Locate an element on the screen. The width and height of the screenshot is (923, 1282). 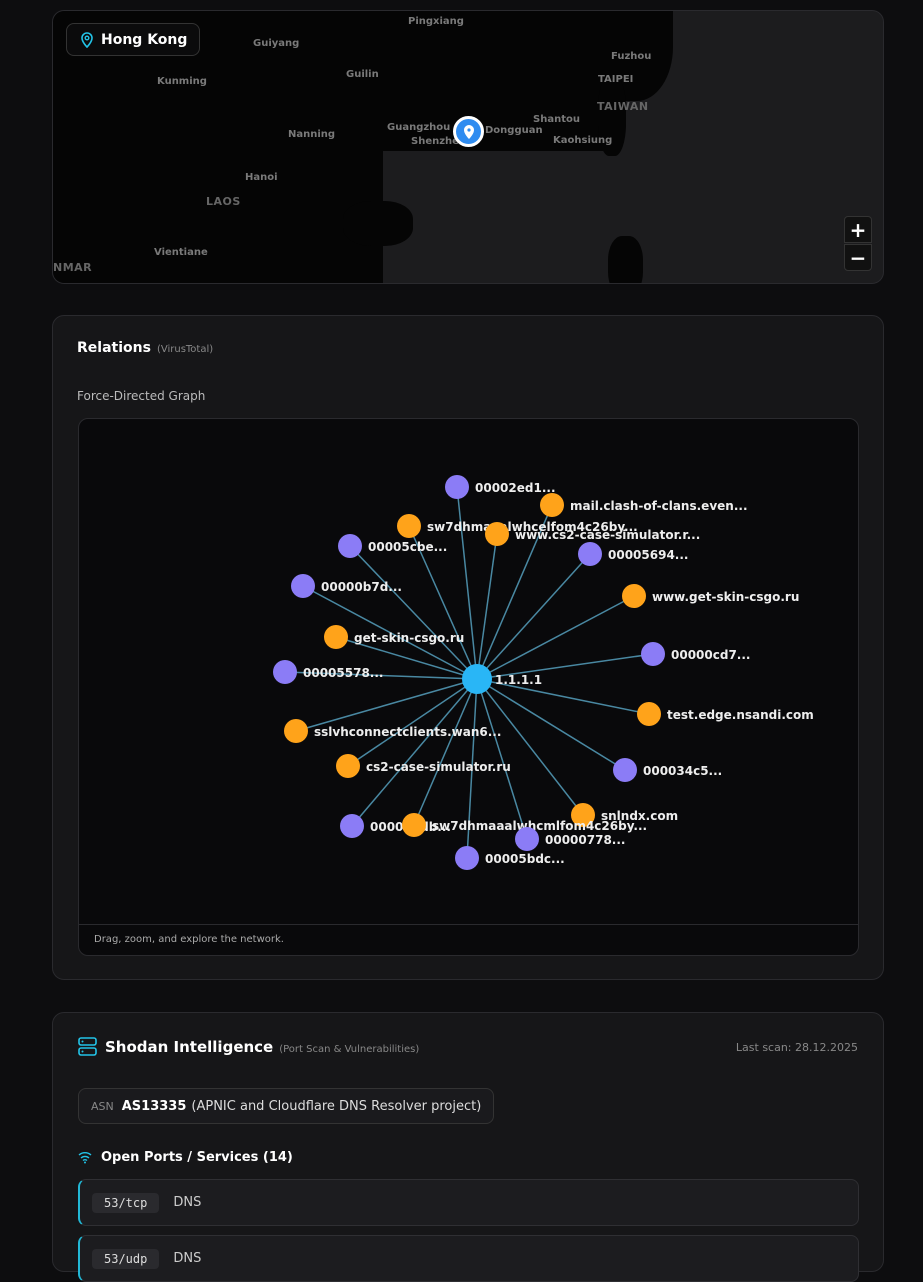
city-label: Guangzhou is located at coordinates (419, 127).